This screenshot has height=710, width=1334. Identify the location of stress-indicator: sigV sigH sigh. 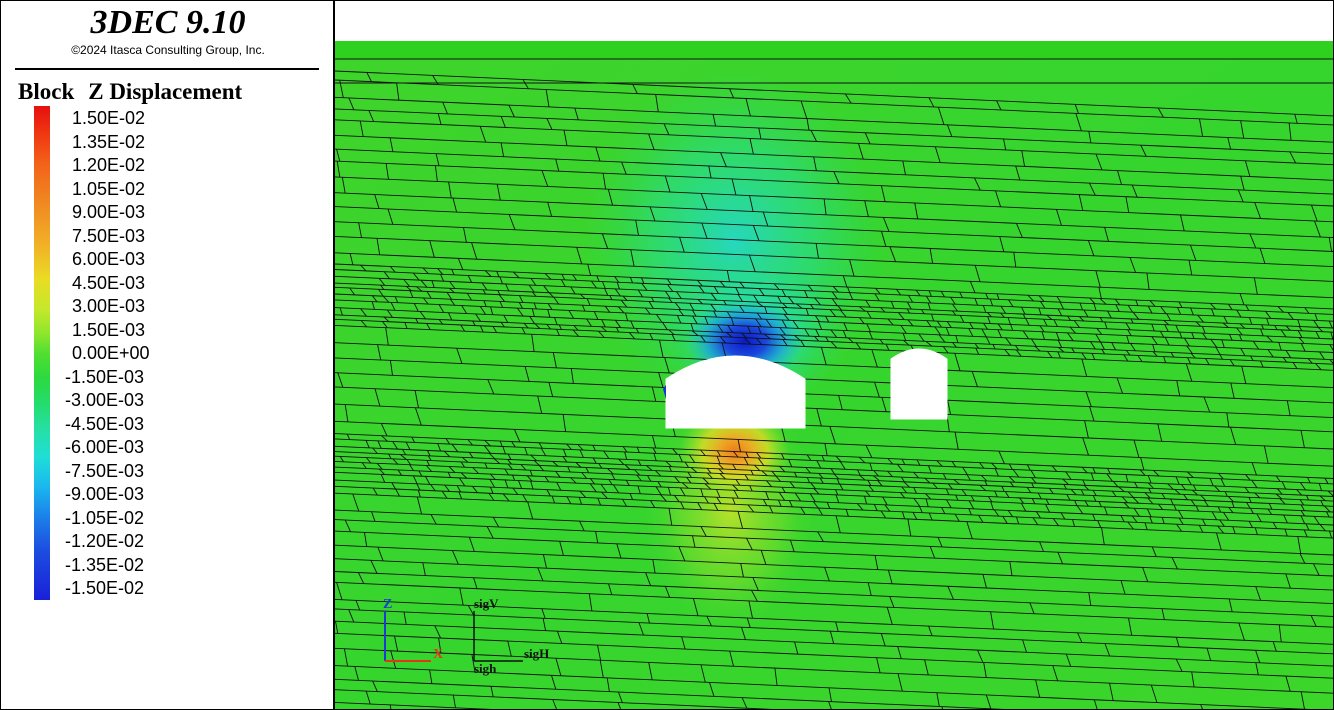
(511, 636).